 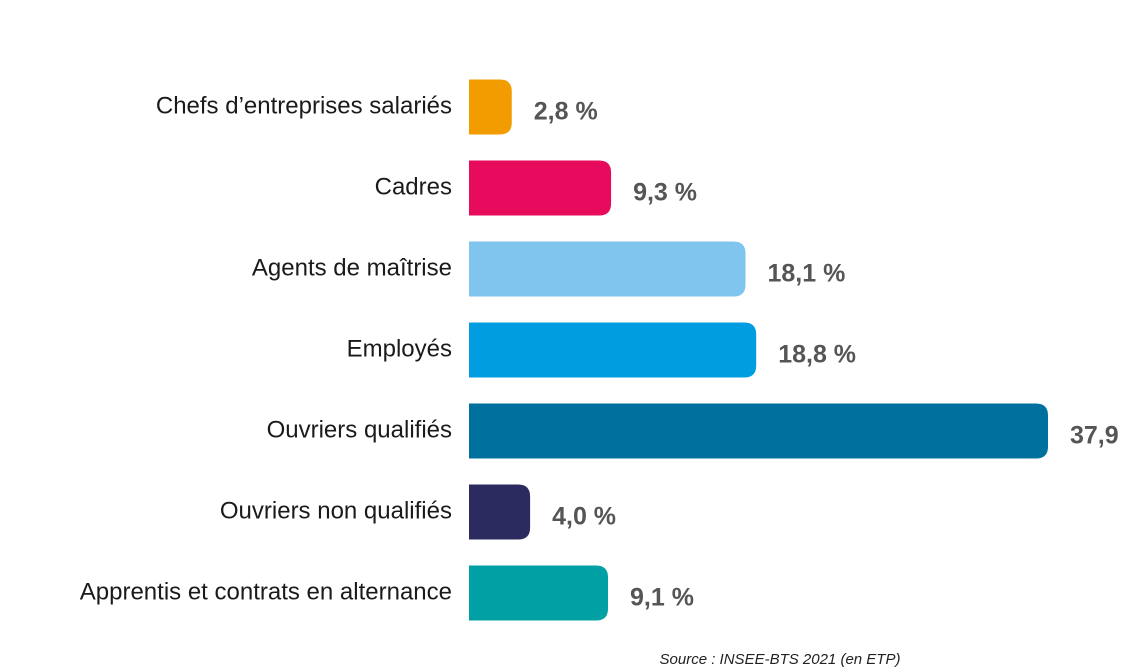 What do you see at coordinates (584, 517) in the screenshot?
I see `value-label: 4,0 %` at bounding box center [584, 517].